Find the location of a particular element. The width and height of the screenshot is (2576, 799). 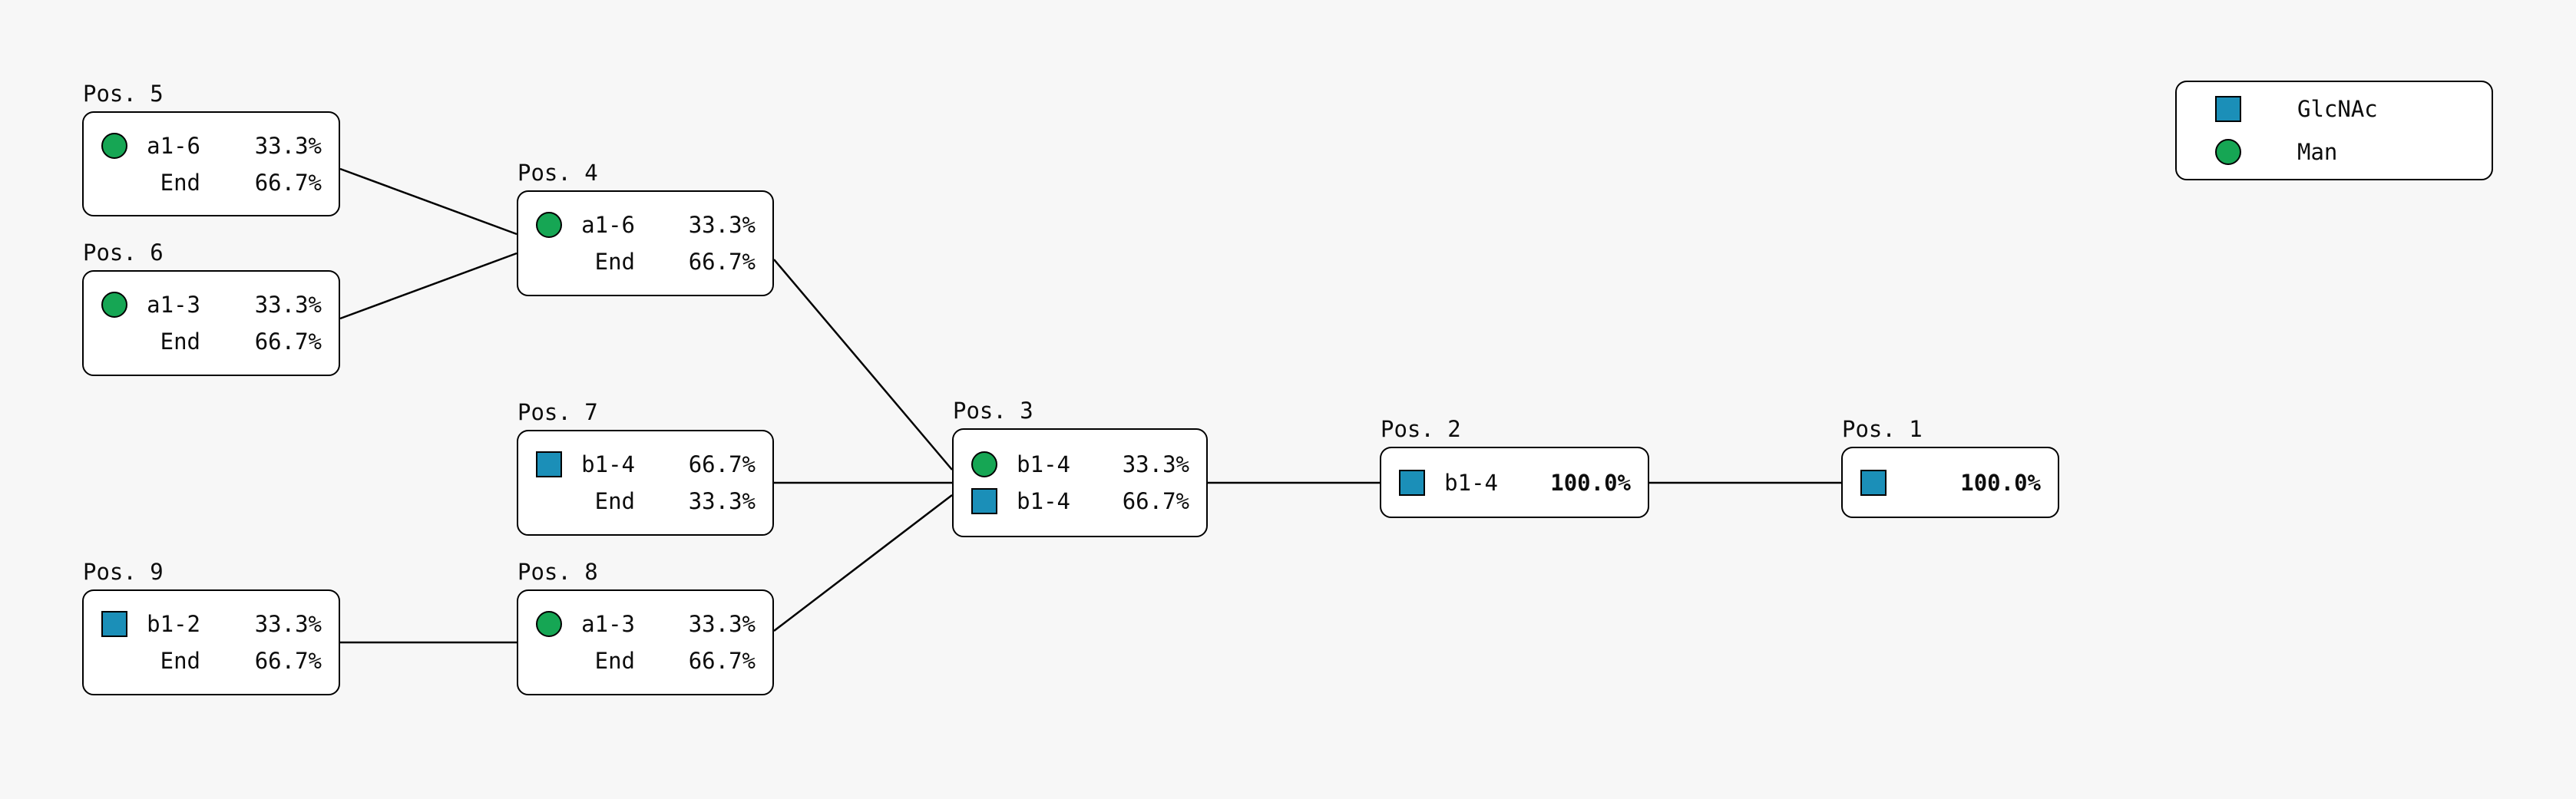

node-box: b1-4 100.0% is located at coordinates (1514, 482).